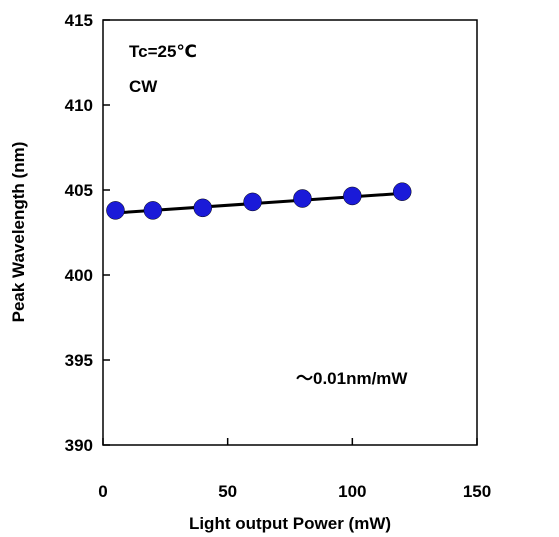 This screenshot has height=537, width=559. Describe the element at coordinates (352, 491) in the screenshot. I see `x-tick-label: 100` at that location.